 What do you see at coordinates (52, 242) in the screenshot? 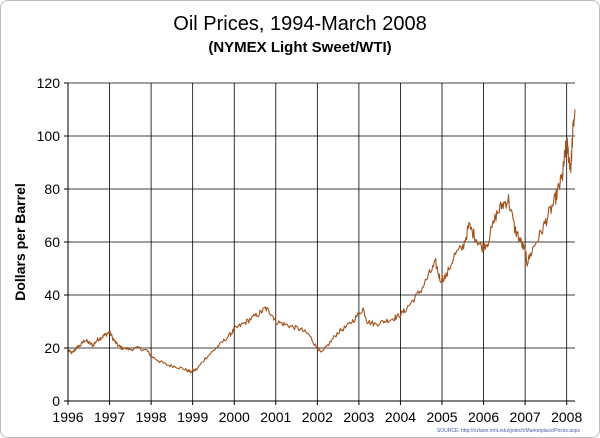
I see `y-tick-label: 60` at bounding box center [52, 242].